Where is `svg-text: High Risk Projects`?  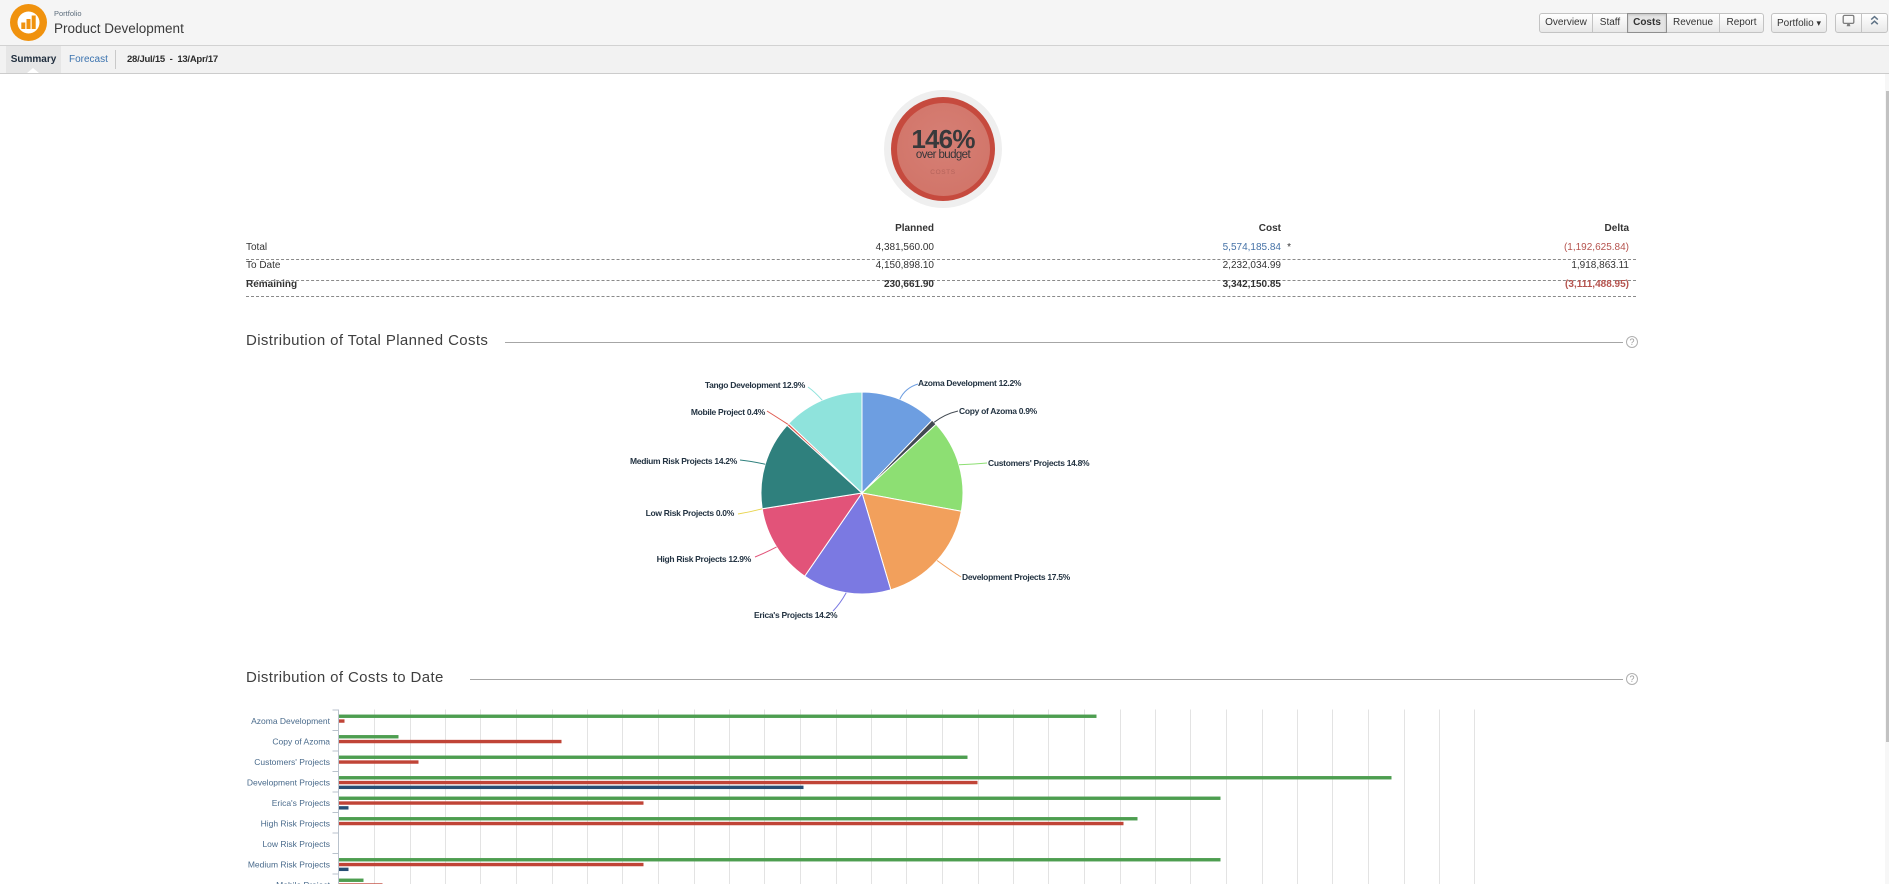
svg-text: High Risk Projects is located at coordinates (295, 823).